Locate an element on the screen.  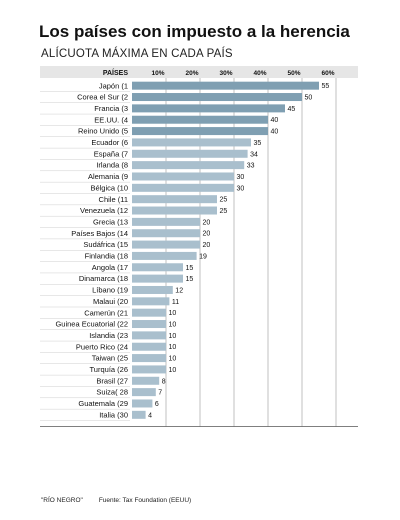
category-label: Grecia (13 is located at coordinates (110, 221).